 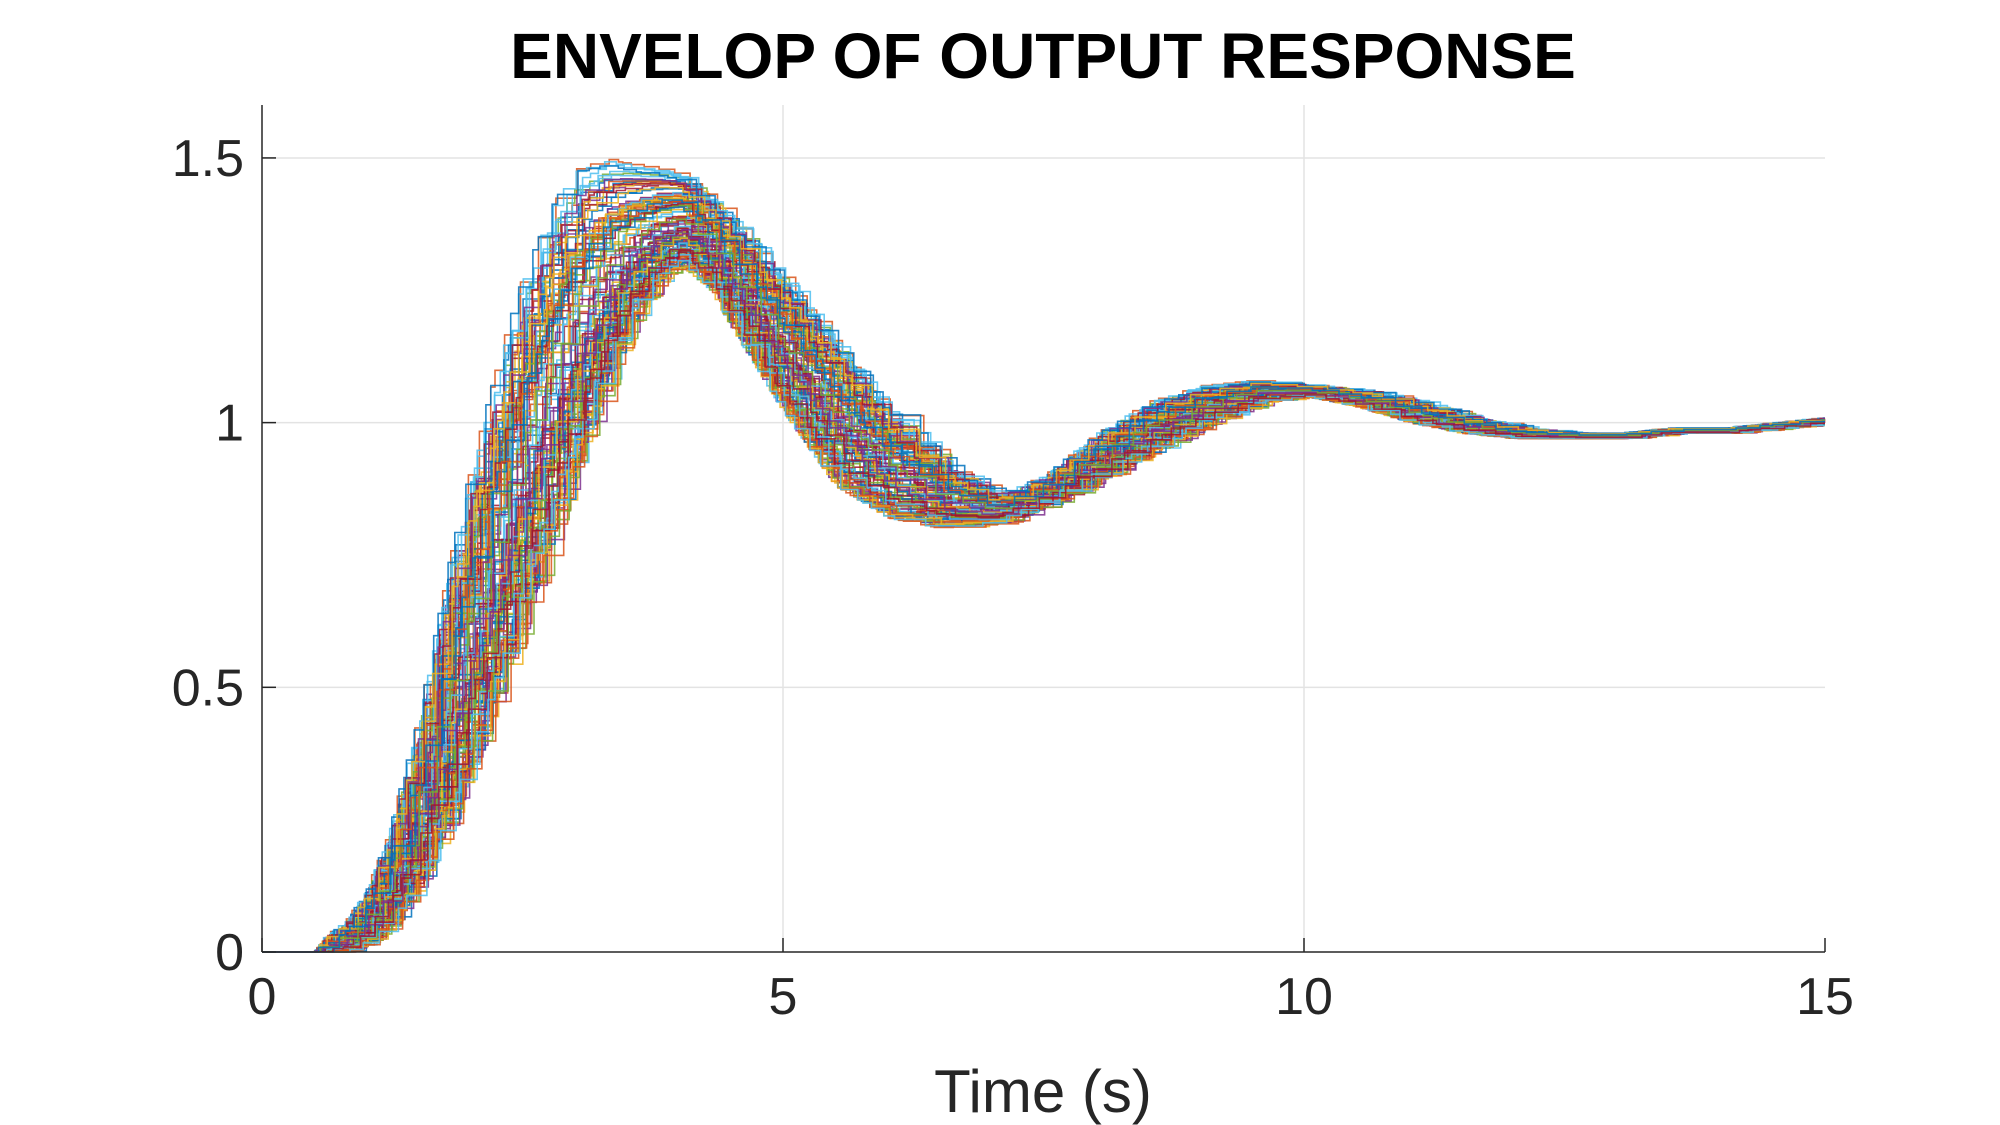 What do you see at coordinates (783, 997) in the screenshot?
I see `x-tick-label: 5` at bounding box center [783, 997].